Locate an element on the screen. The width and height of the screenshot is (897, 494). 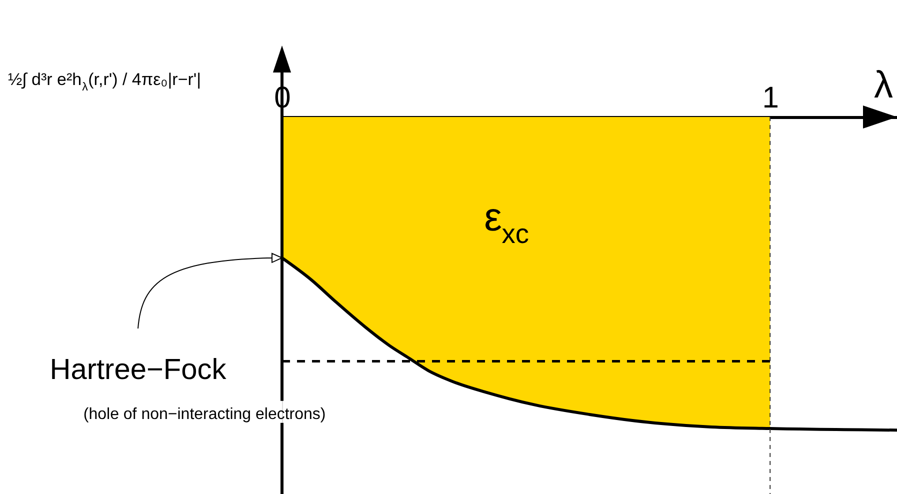
annotation: (hole of non−interacting electrons) is located at coordinates (204, 414).